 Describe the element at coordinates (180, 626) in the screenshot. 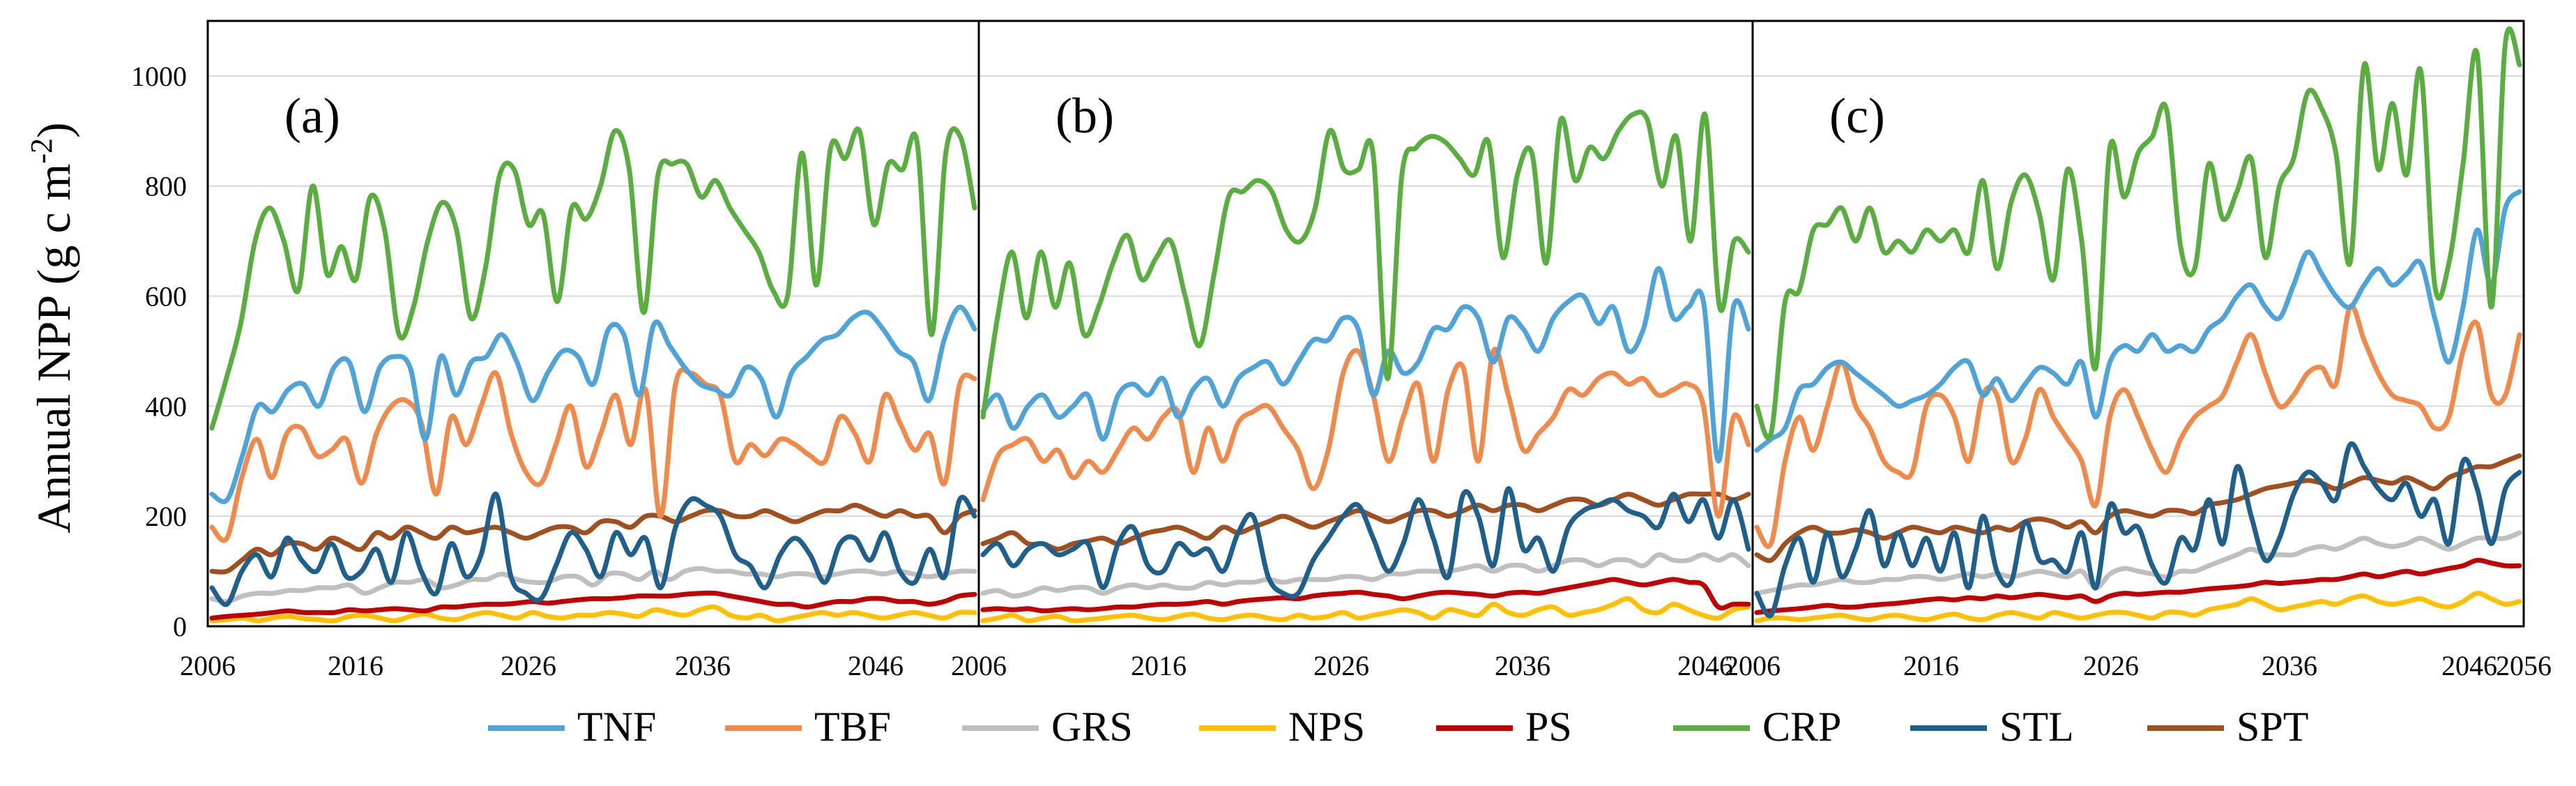

I see `y-tick-label: 0` at that location.